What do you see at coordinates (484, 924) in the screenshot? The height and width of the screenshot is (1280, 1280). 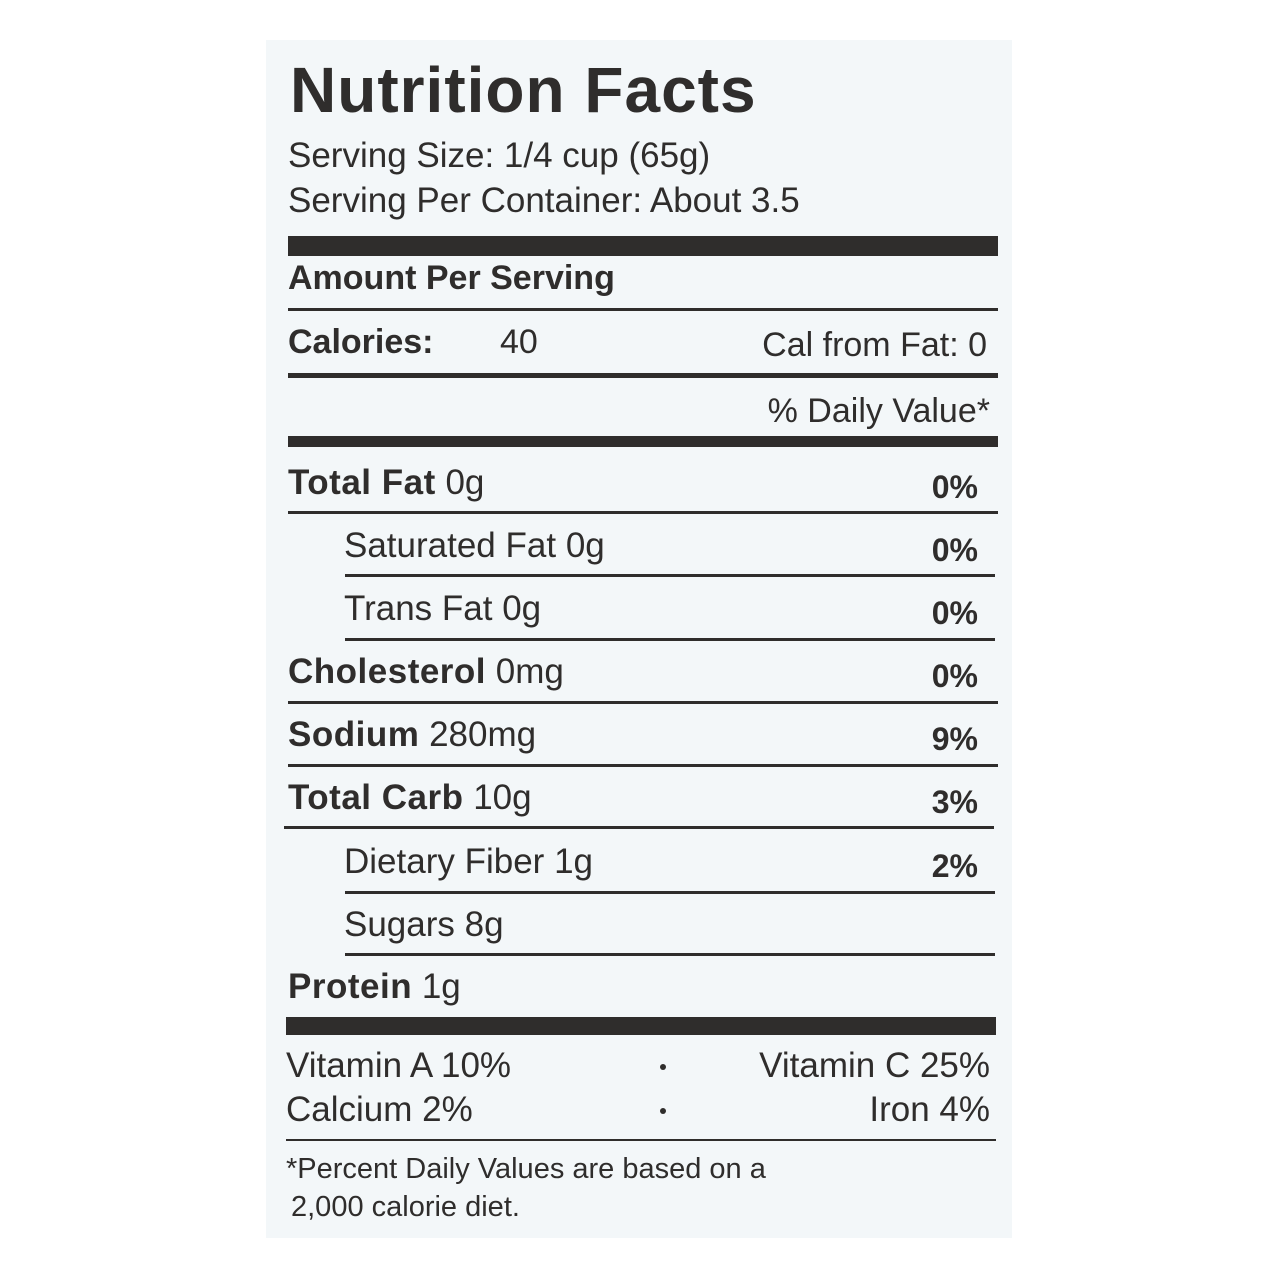 I see `nutrient-amount: 8g` at bounding box center [484, 924].